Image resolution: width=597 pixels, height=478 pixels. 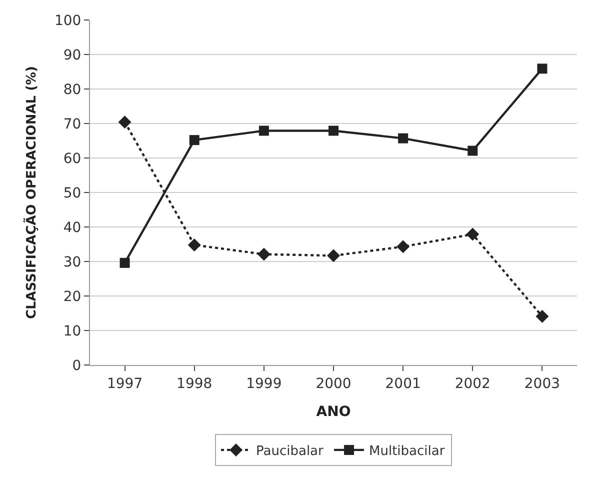 I want to click on y-tick-label: 70, so click(x=72, y=124).